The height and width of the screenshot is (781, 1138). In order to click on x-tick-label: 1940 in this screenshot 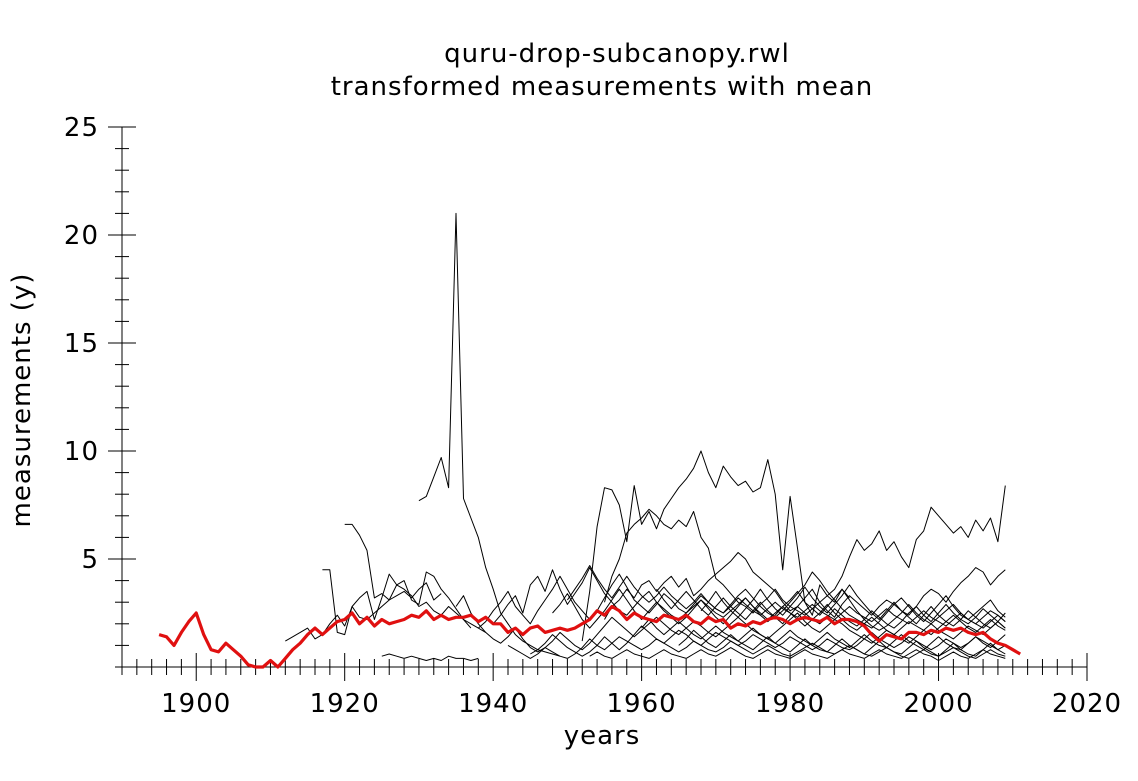, I will do `click(493, 704)`.